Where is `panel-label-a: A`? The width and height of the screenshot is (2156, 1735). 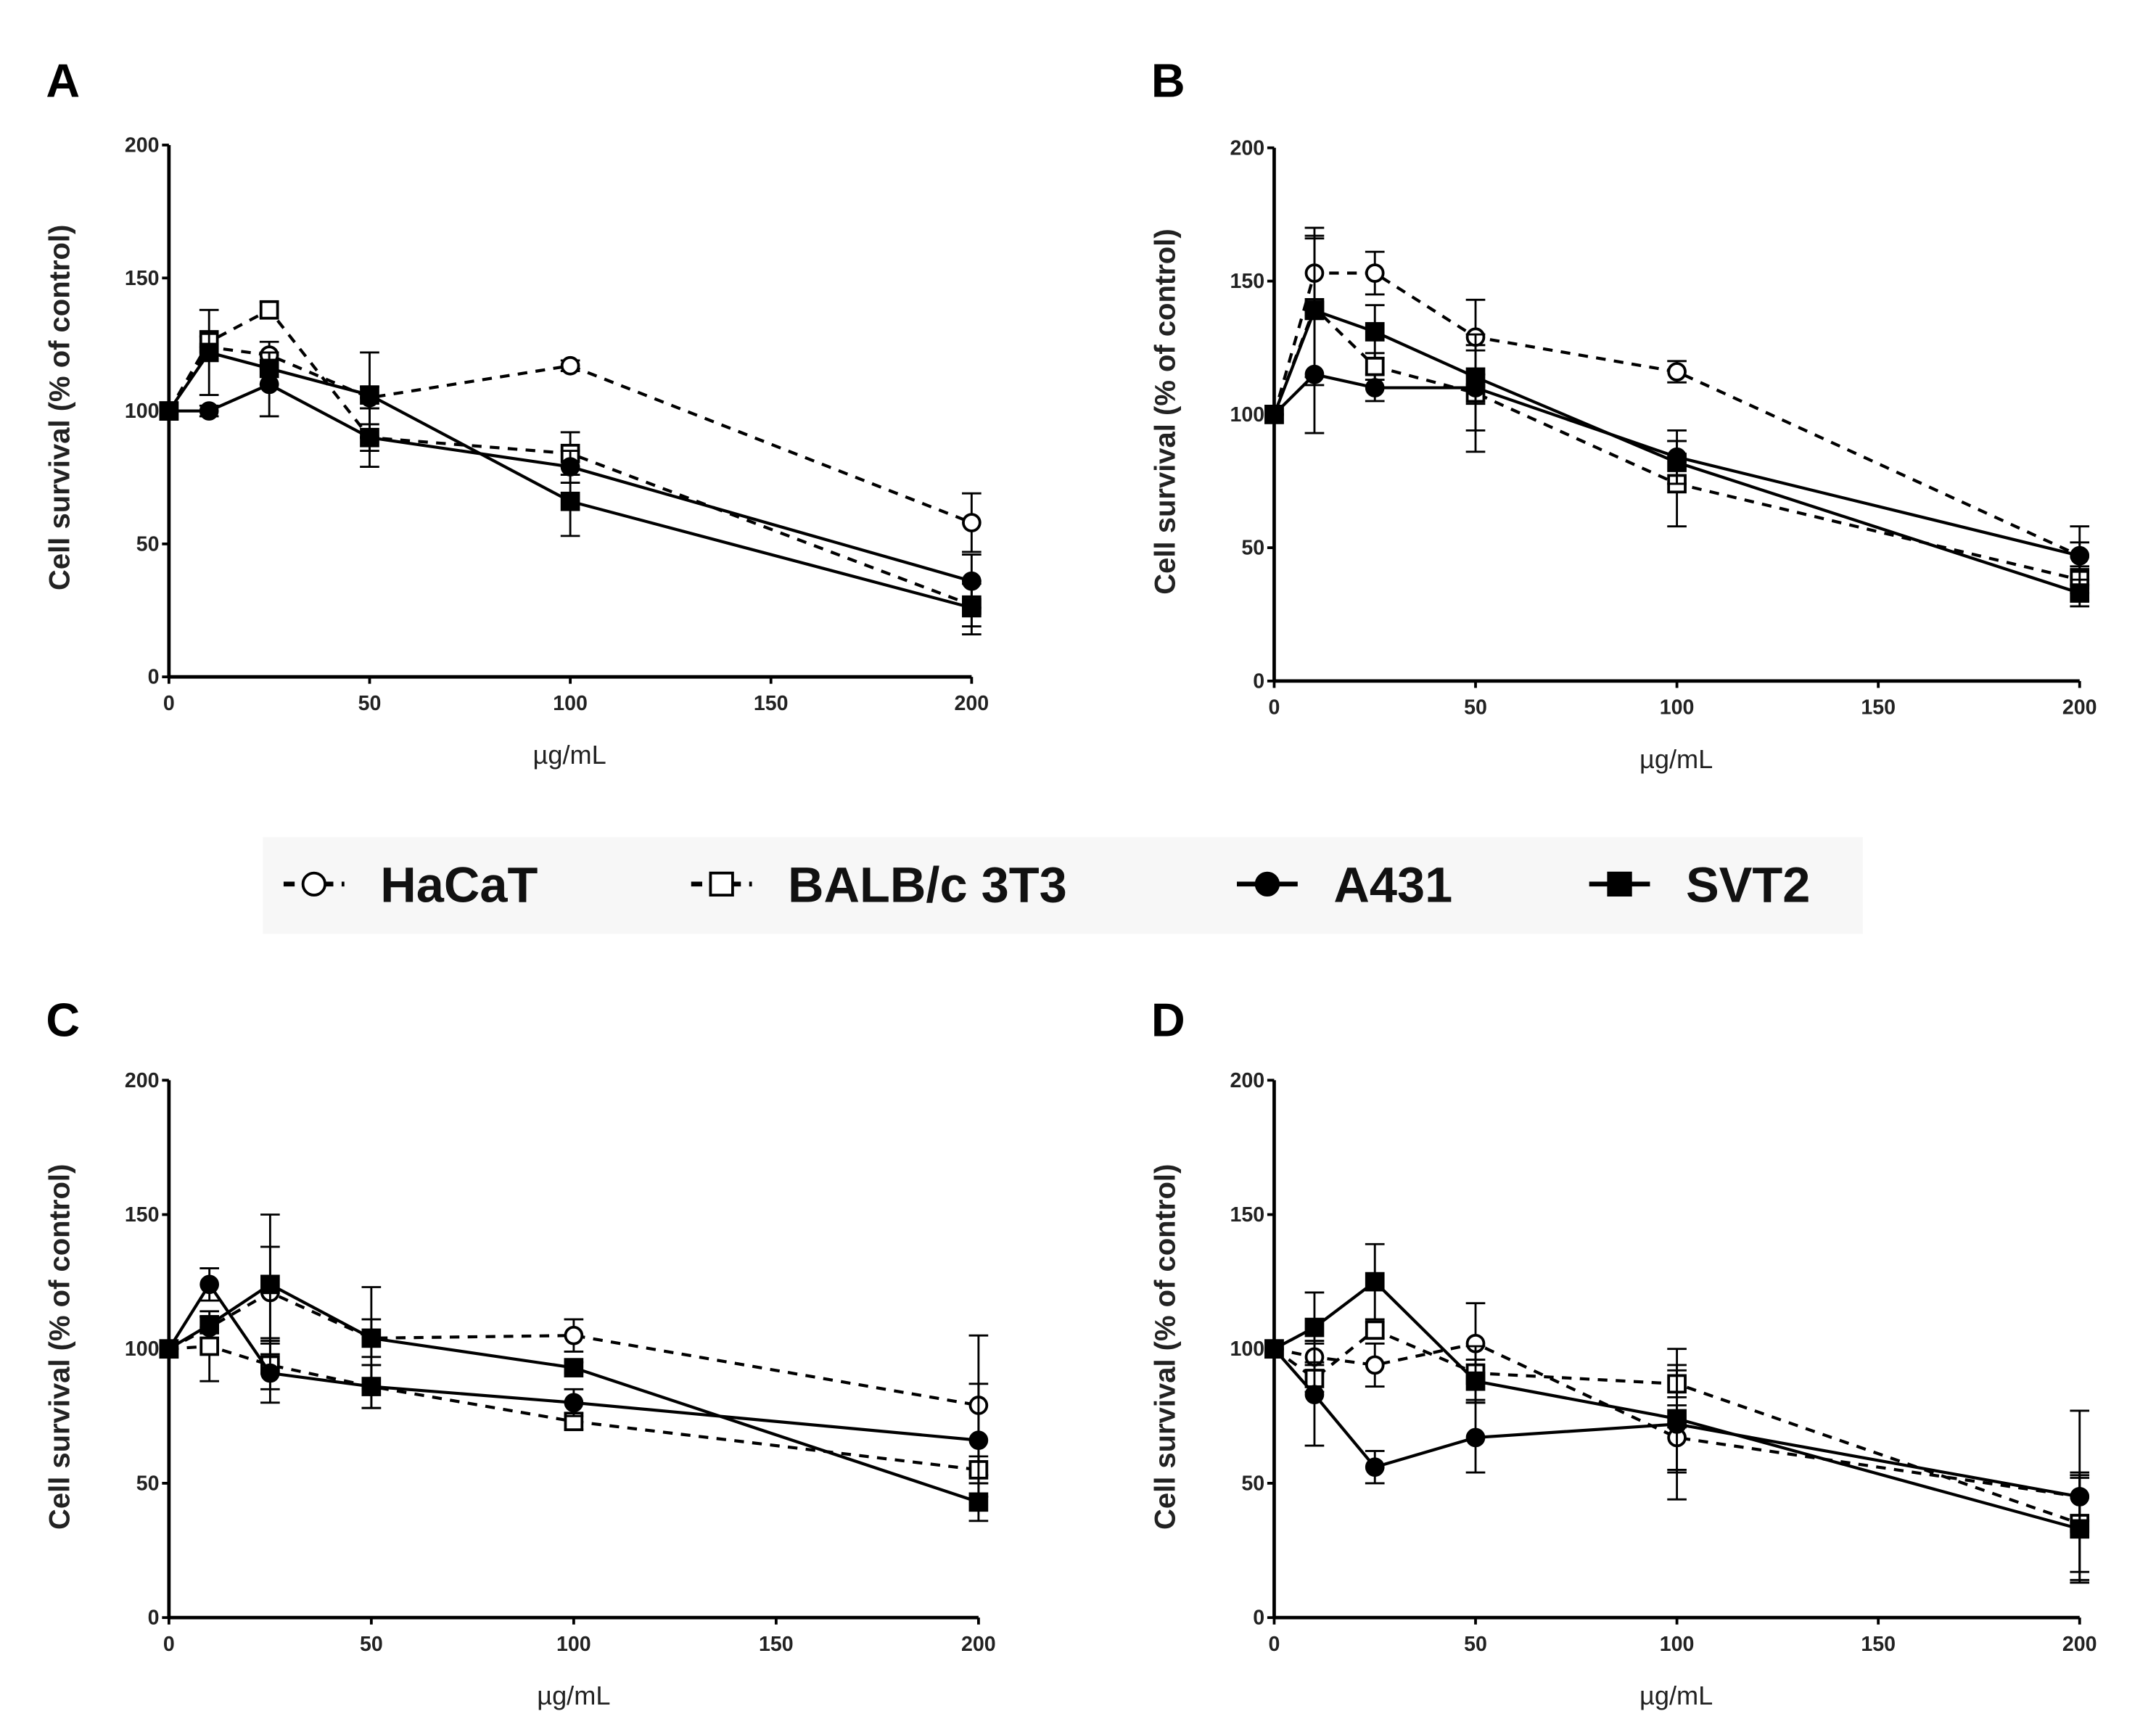
panel-label-a: A is located at coordinates (63, 80).